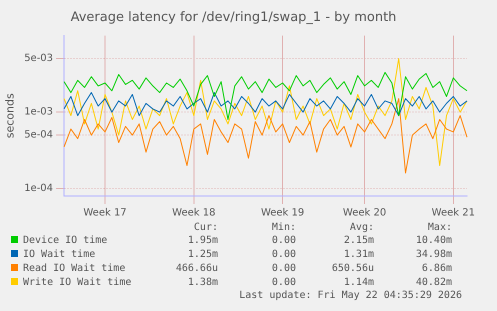  I want to click on y-tick-label: 5e-04, so click(39, 135).